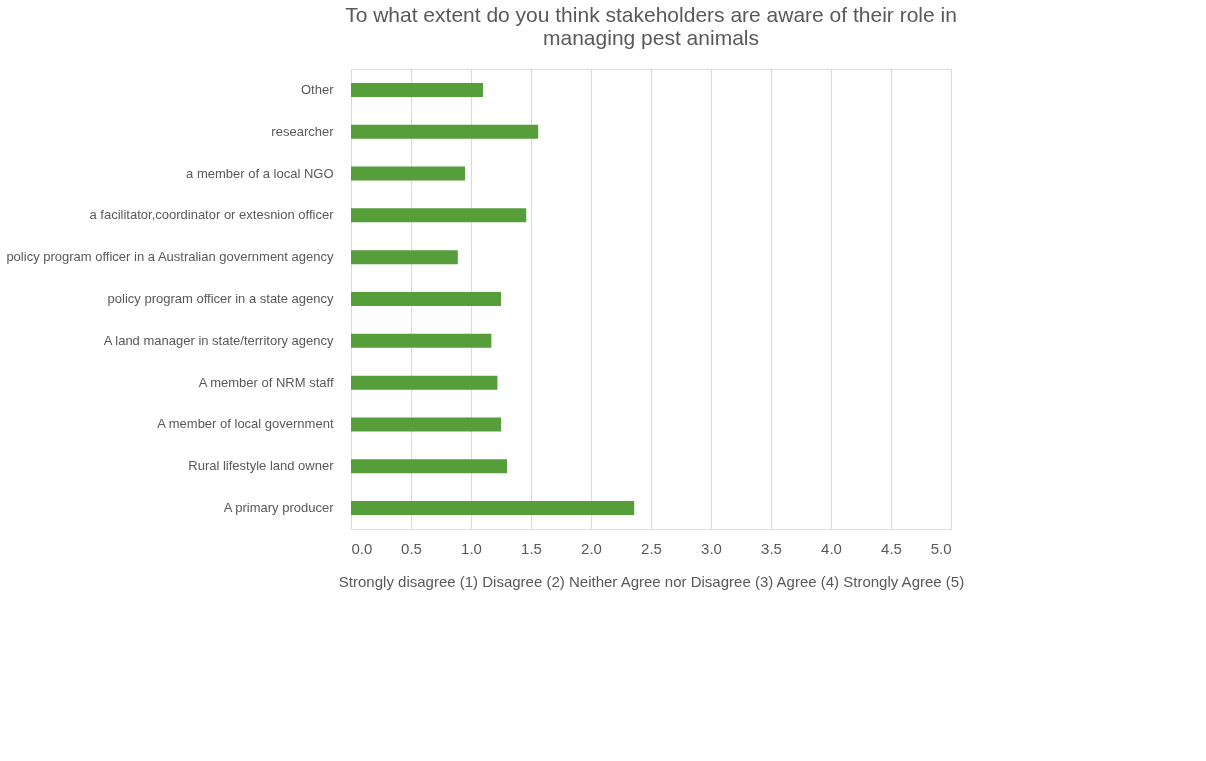 The height and width of the screenshot is (761, 1206). What do you see at coordinates (591, 548) in the screenshot?
I see `x-tick-label: 2.0` at bounding box center [591, 548].